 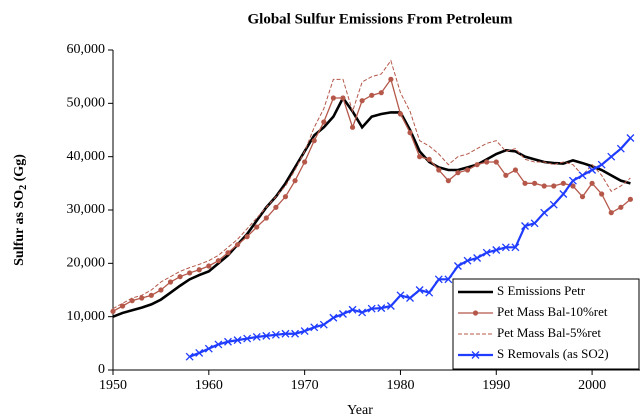 What do you see at coordinates (400, 385) in the screenshot?
I see `x-tick-label: 1980` at bounding box center [400, 385].